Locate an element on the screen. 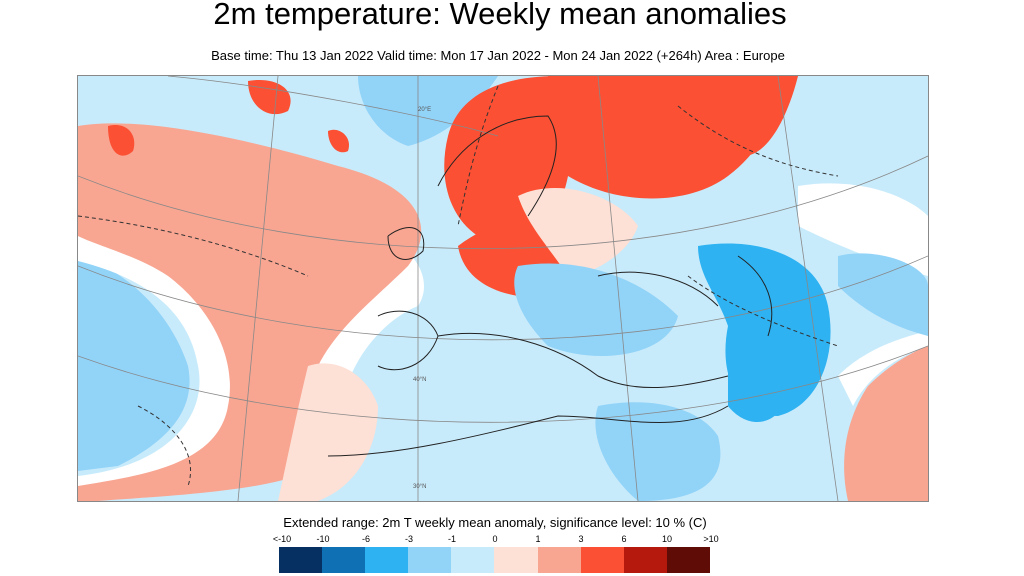 This screenshot has height=576, width=1024. legend-label: -6 is located at coordinates (366, 539).